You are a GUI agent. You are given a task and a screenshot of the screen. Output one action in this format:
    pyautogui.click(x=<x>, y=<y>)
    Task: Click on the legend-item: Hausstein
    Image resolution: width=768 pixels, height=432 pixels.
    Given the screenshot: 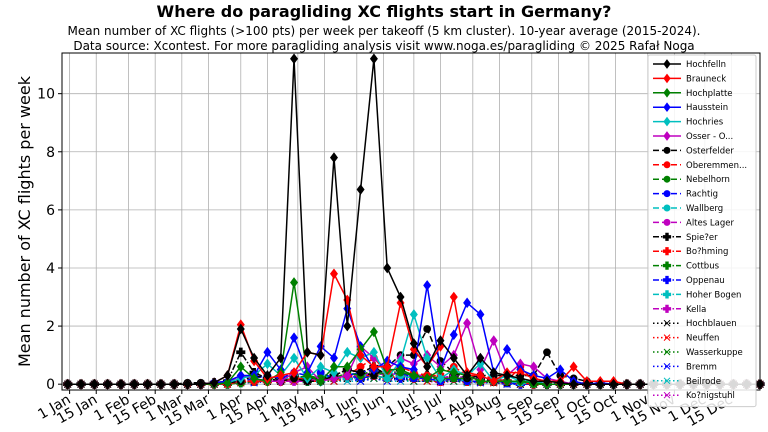 What is the action you would take?
    pyautogui.click(x=690, y=107)
    